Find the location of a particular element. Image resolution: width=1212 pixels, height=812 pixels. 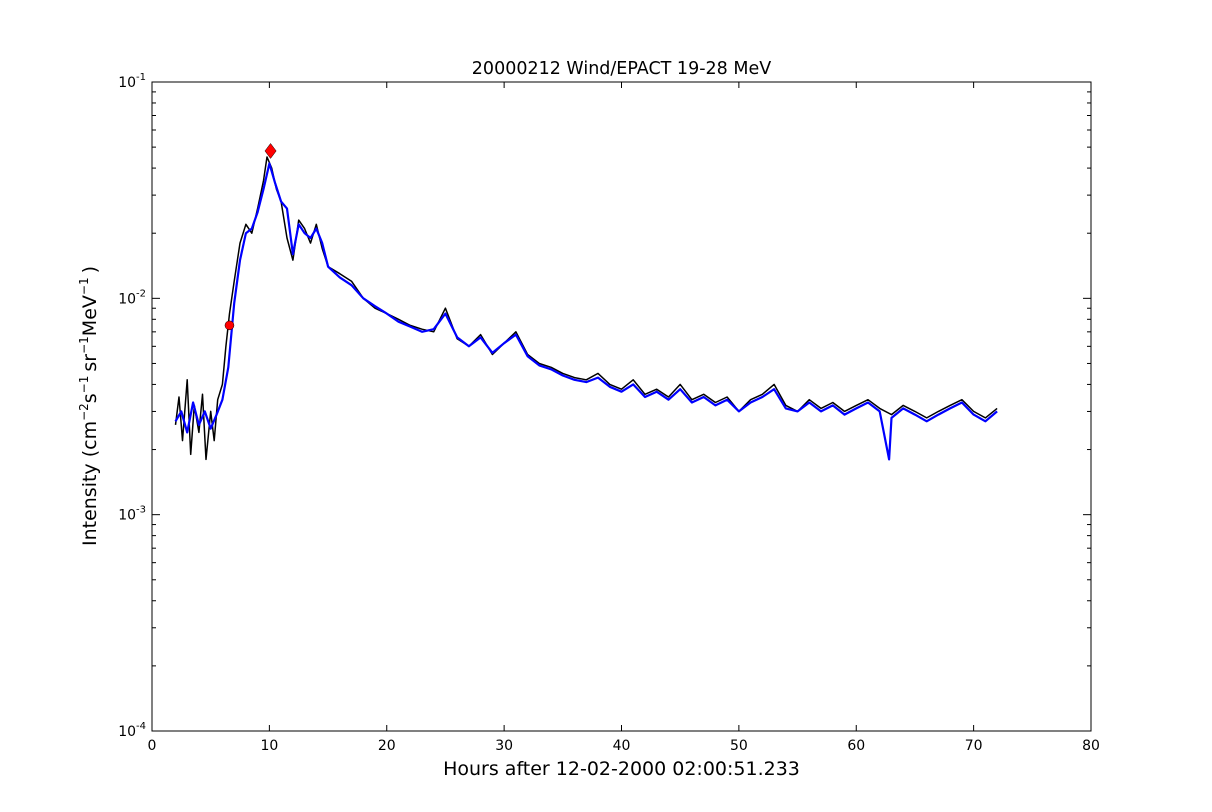

y-axis-label-sr: sr is located at coordinates (90, 363).